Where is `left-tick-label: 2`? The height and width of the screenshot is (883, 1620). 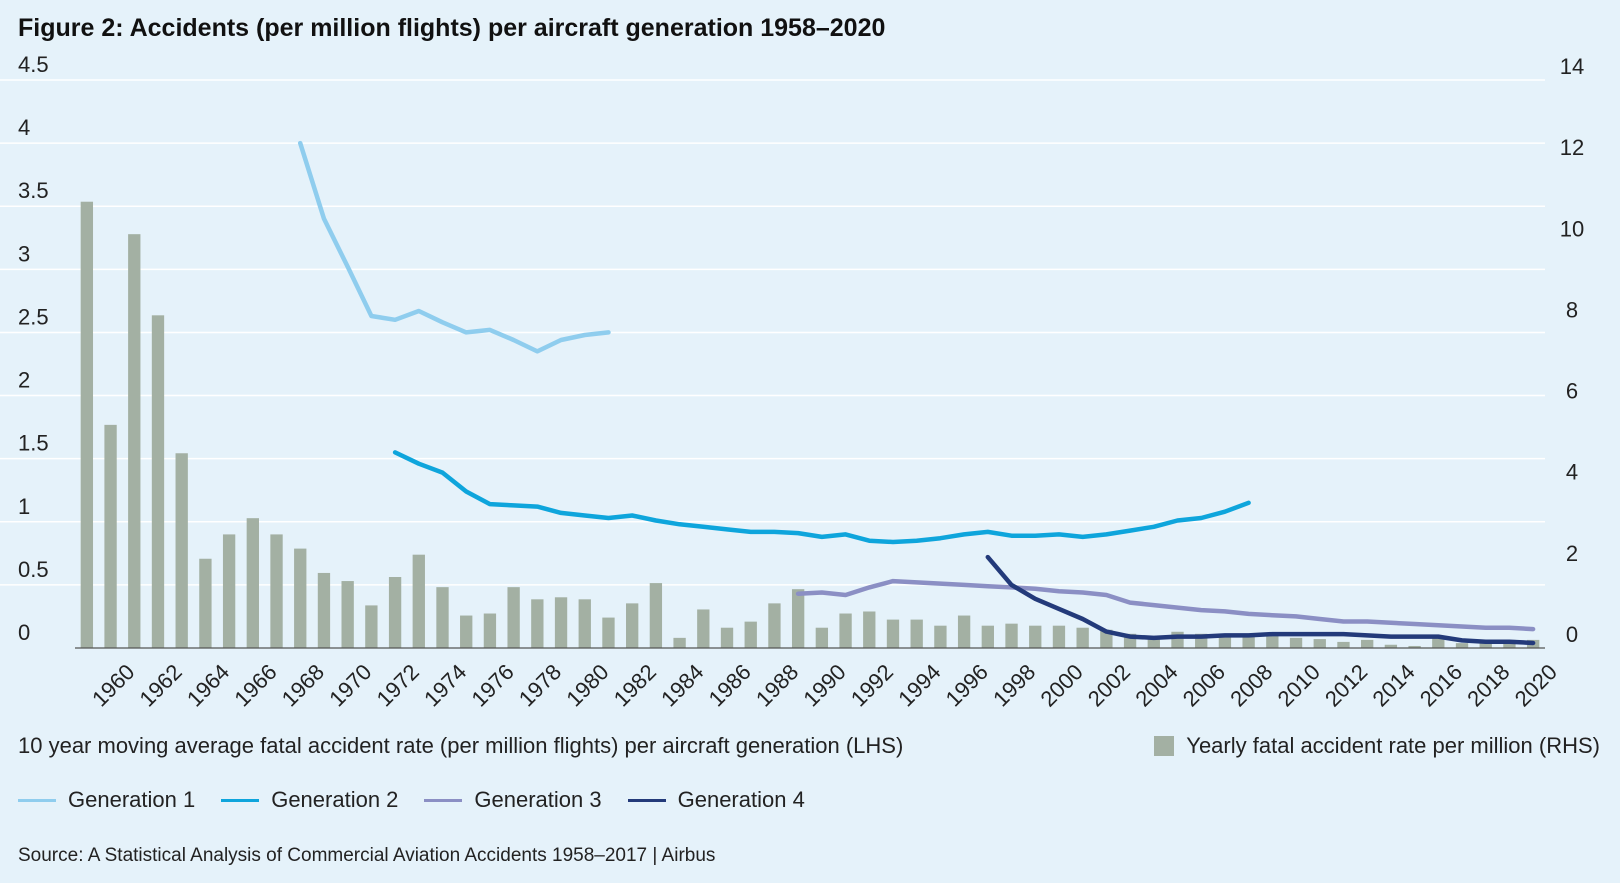
left-tick-label: 2 is located at coordinates (24, 380).